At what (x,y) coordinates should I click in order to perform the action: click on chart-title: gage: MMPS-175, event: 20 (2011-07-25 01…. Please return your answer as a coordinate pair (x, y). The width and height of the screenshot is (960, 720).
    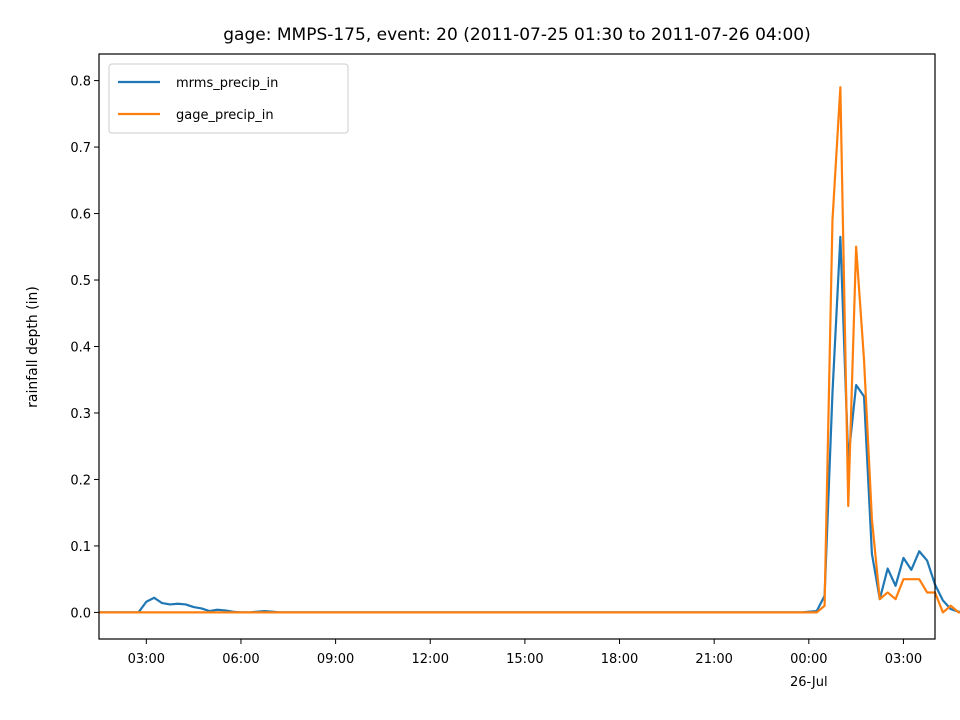
    Looking at the image, I should click on (516, 35).